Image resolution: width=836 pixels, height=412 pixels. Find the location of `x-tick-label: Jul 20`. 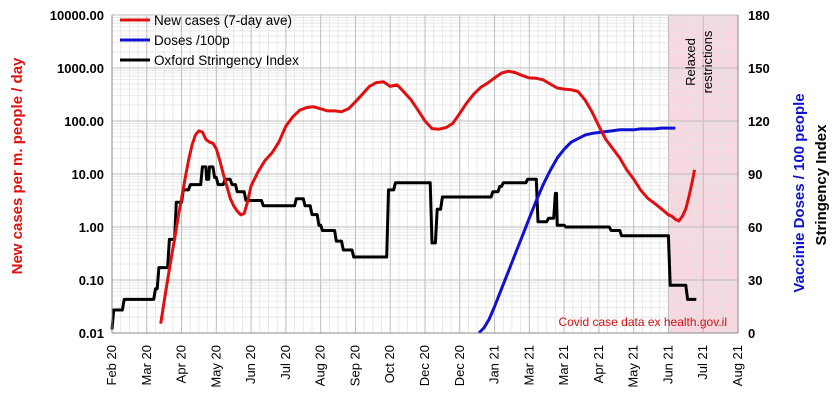

x-tick-label: Jul 20 is located at coordinates (285, 362).